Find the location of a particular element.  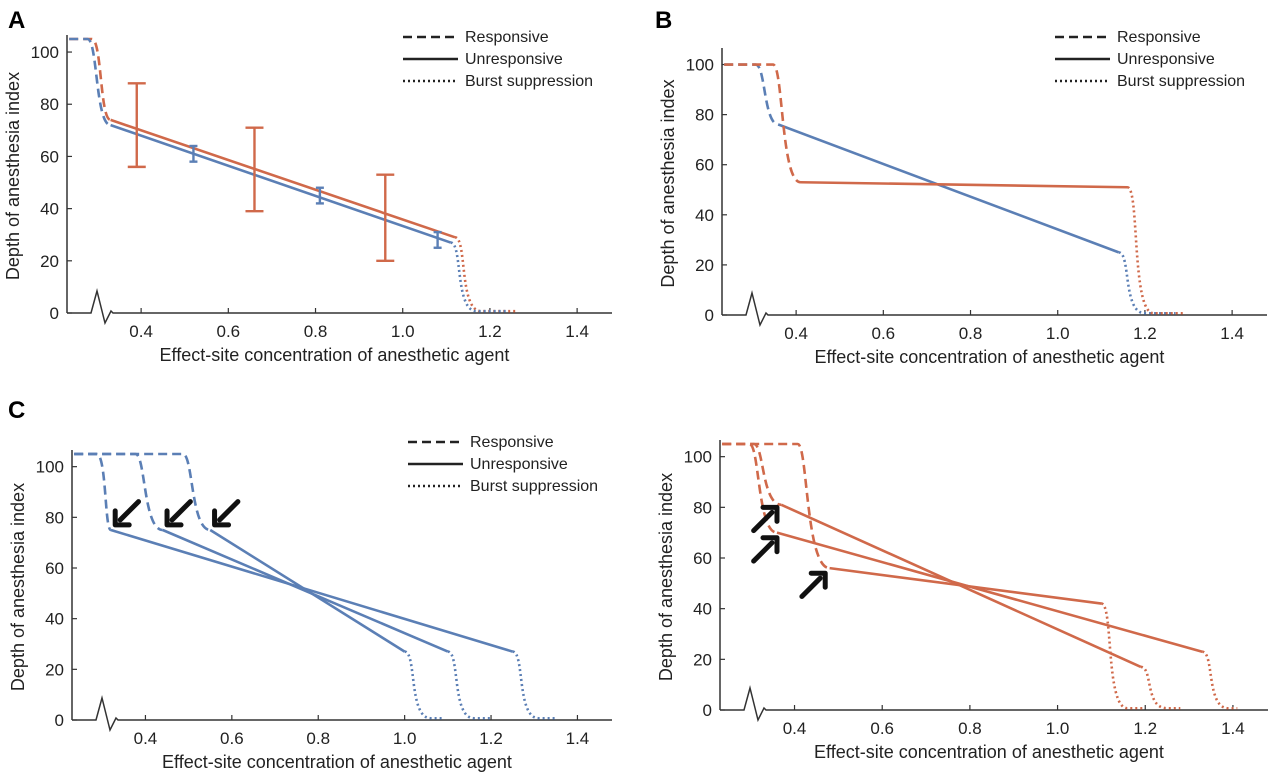

panel-label: A is located at coordinates (16, 20).